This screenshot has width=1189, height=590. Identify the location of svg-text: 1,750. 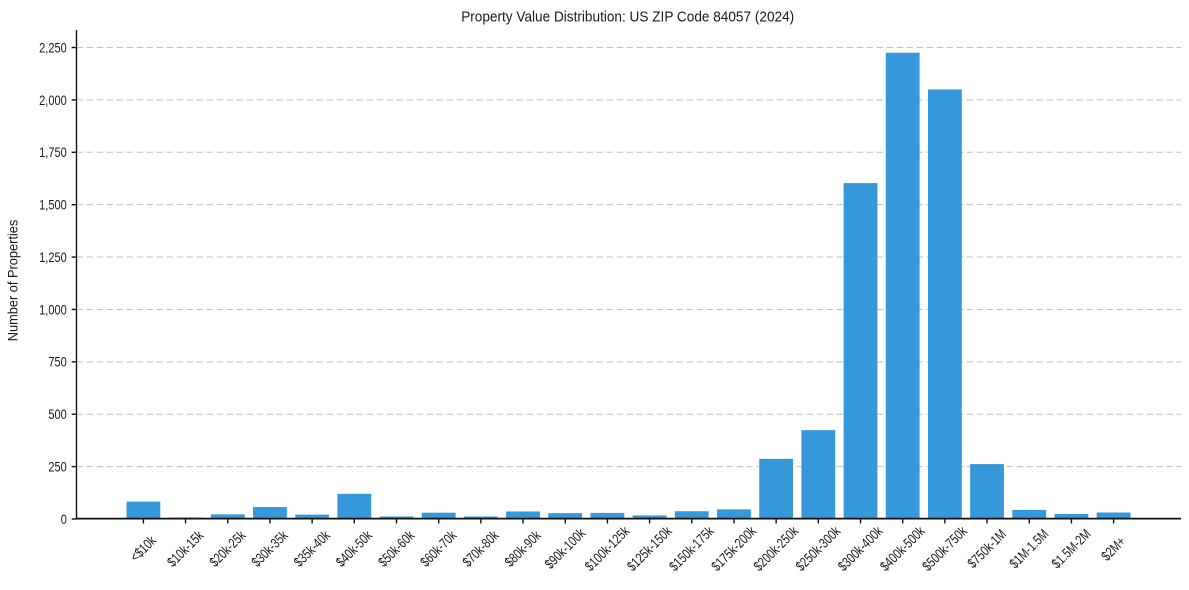
(53, 152).